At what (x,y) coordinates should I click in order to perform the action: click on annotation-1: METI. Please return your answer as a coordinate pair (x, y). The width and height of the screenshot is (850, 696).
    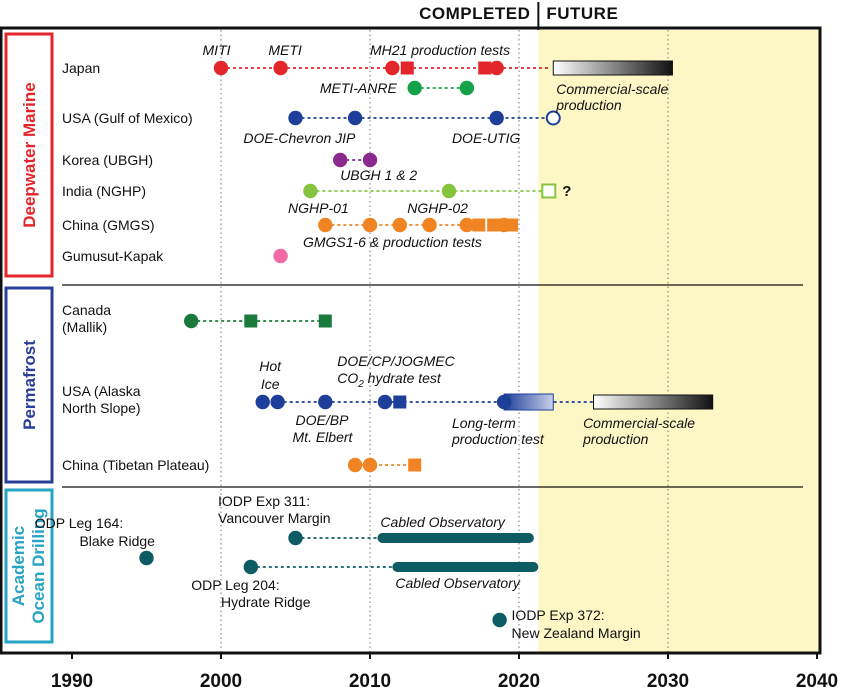
    Looking at the image, I should click on (285, 50).